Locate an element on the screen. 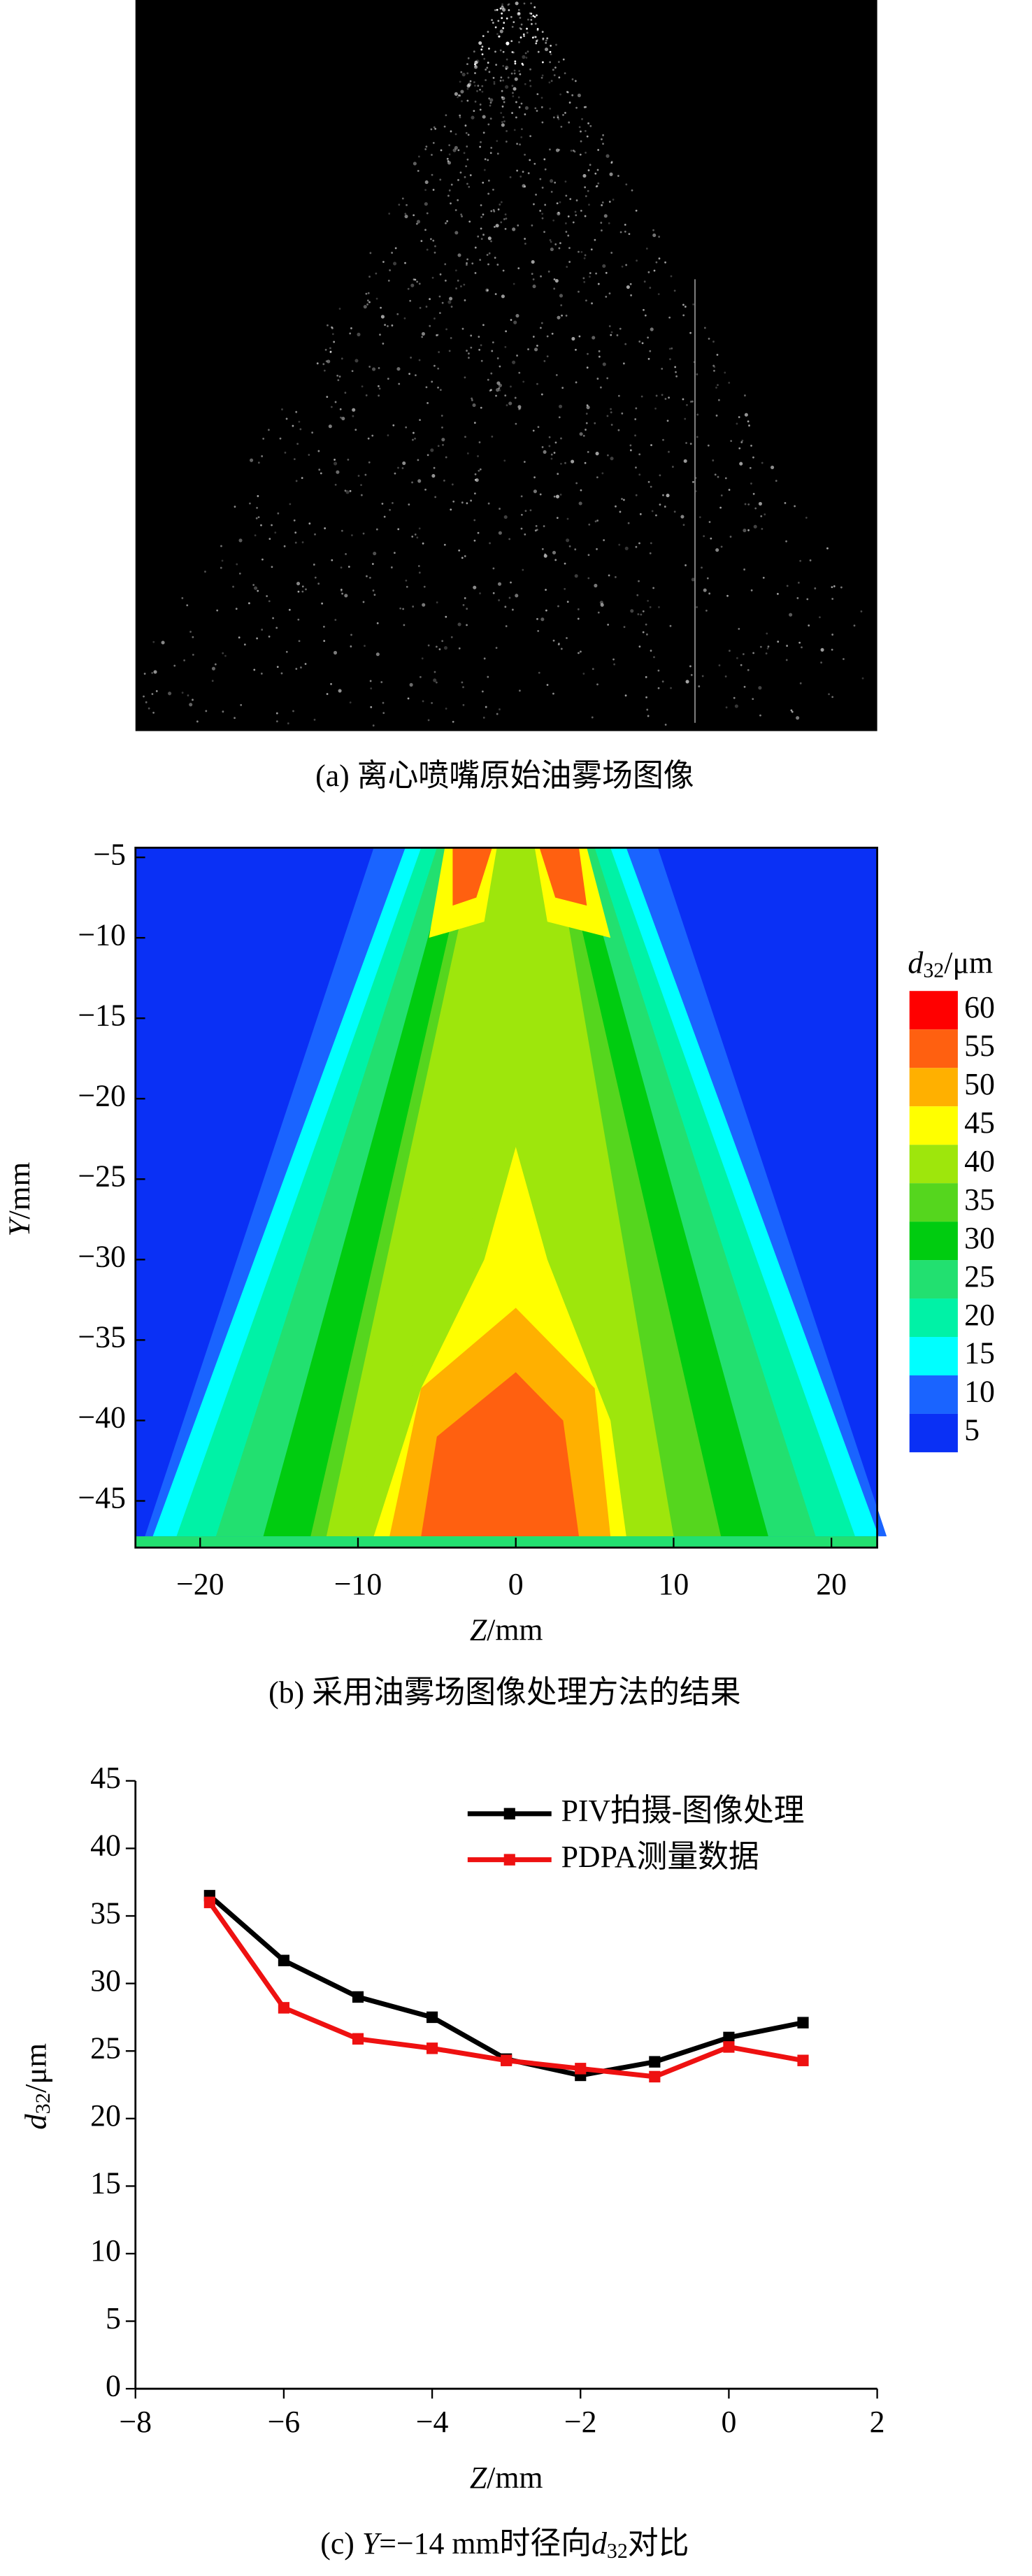  marker is located at coordinates (803, 2022).